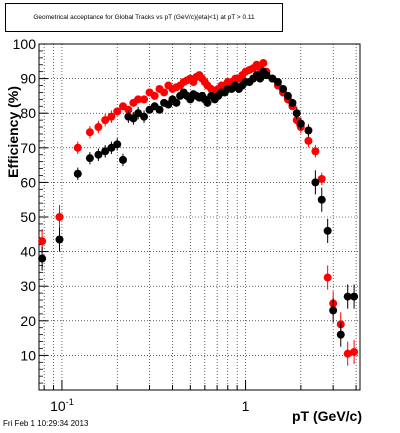 Image resolution: width=400 pixels, height=433 pixels. I want to click on y-tick-label: 40, so click(28, 252).